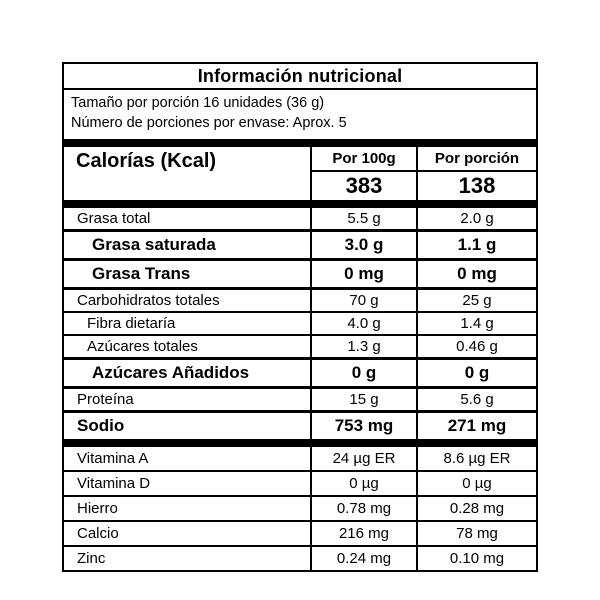 Image resolution: width=600 pixels, height=600 pixels. I want to click on nutrient-per-portion: 271 mg, so click(476, 426).